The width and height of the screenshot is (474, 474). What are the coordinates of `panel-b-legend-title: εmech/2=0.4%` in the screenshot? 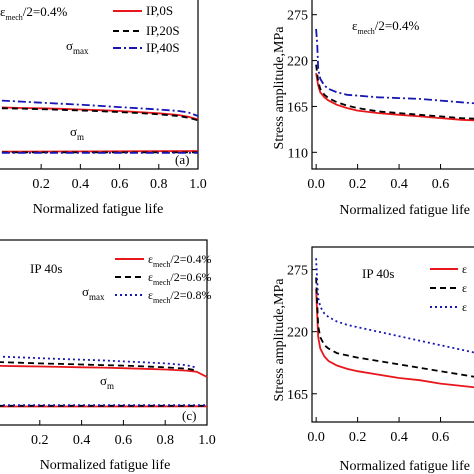 It's located at (385, 27).